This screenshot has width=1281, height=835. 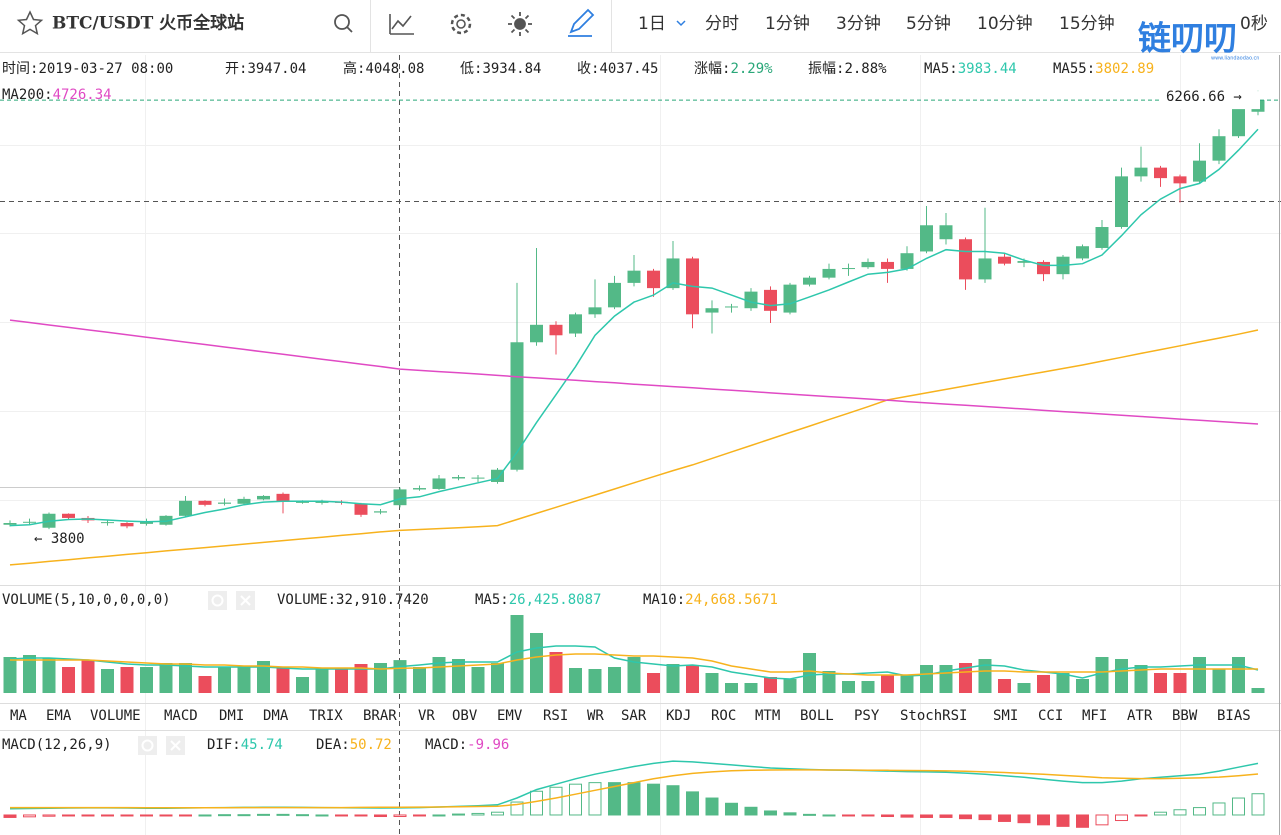 What do you see at coordinates (426, 716) in the screenshot?
I see `indicator-tab: VR` at bounding box center [426, 716].